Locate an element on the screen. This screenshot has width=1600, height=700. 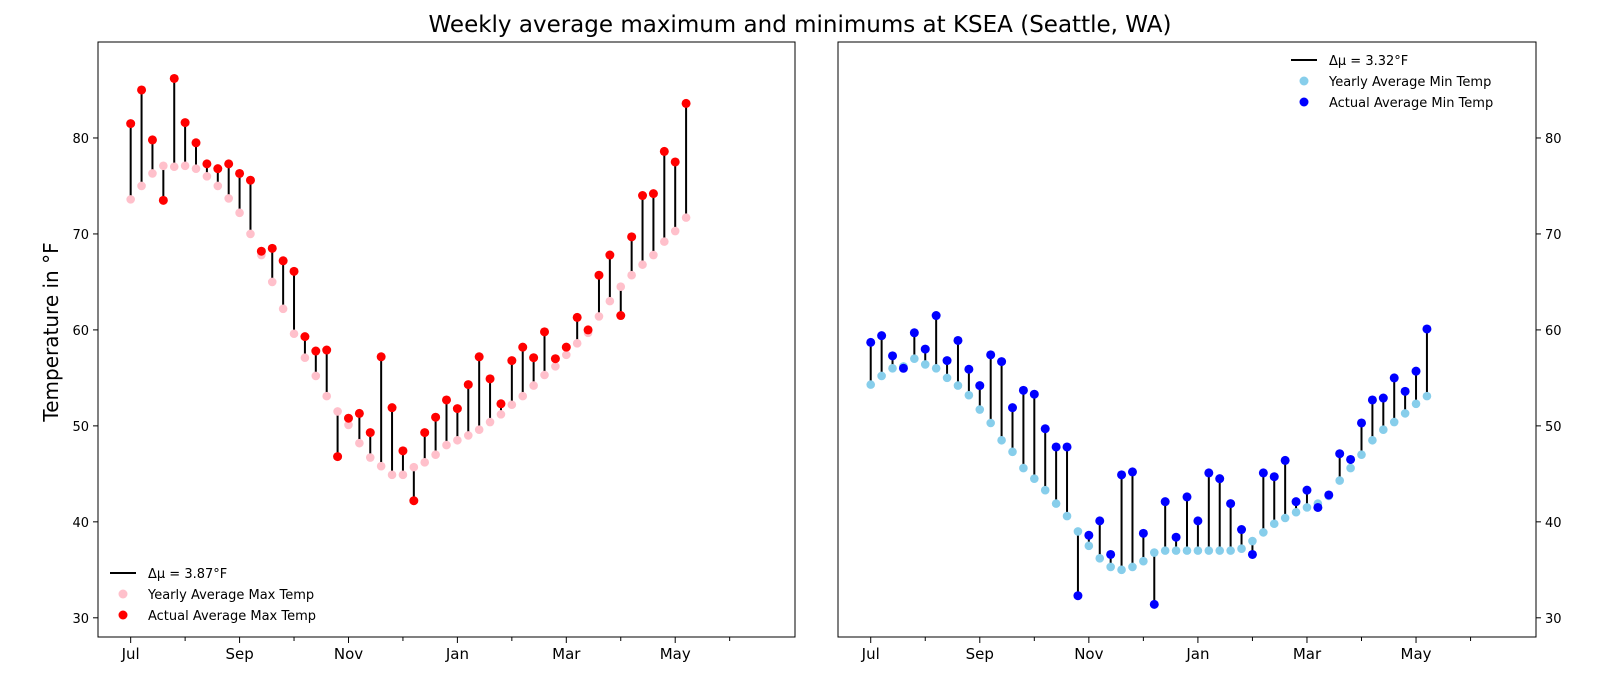
legend-label: Yearly Average Min Temp is located at coordinates (1409, 82).